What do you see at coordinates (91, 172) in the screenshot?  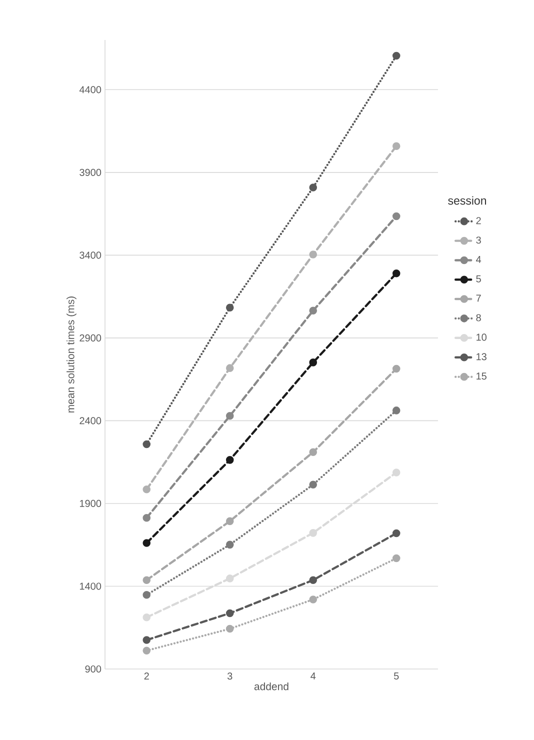 I see `y-tick-label: 3900` at bounding box center [91, 172].